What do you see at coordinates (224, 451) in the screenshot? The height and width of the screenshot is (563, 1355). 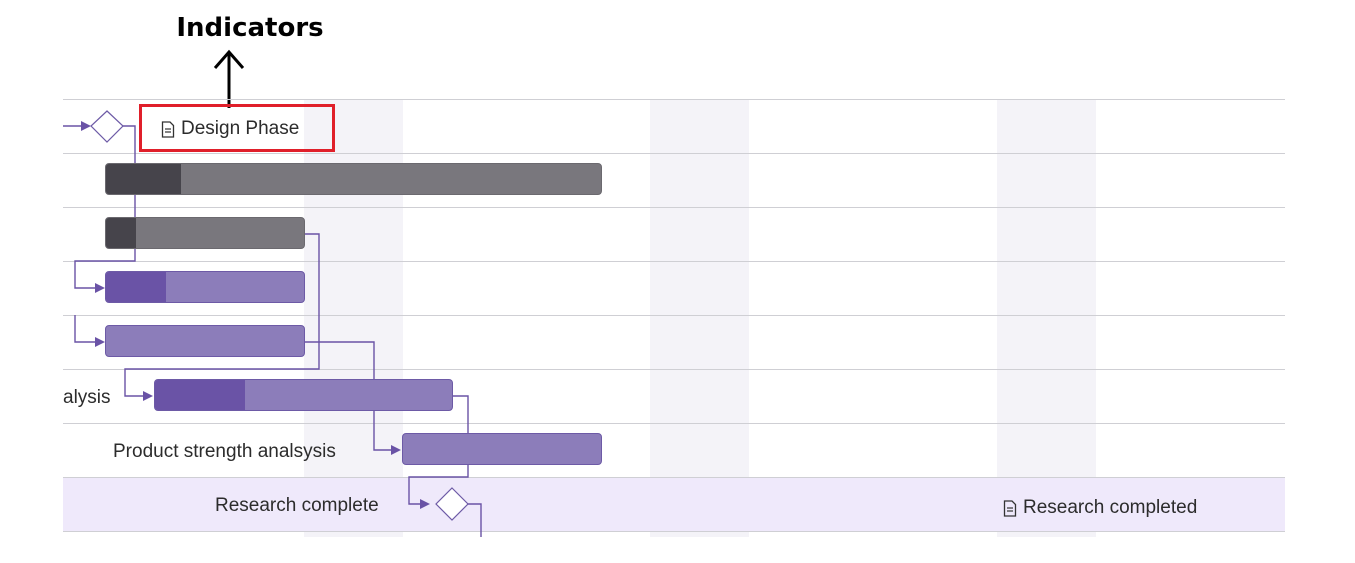 I see `task-label-product-strength: Product strength analsysis` at bounding box center [224, 451].